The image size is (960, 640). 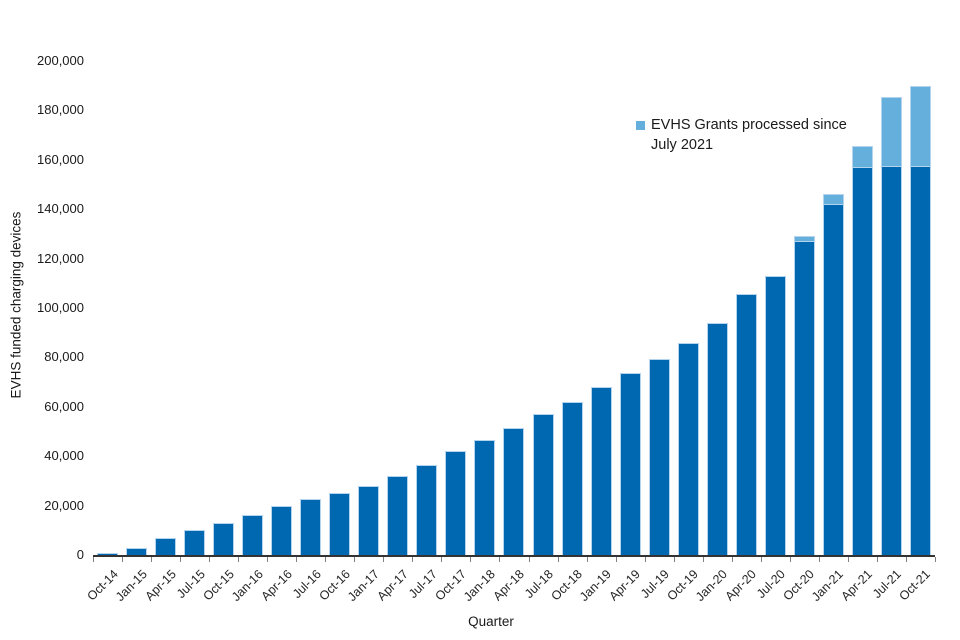 What do you see at coordinates (64, 406) in the screenshot?
I see `y-tick-label: 60,000` at bounding box center [64, 406].